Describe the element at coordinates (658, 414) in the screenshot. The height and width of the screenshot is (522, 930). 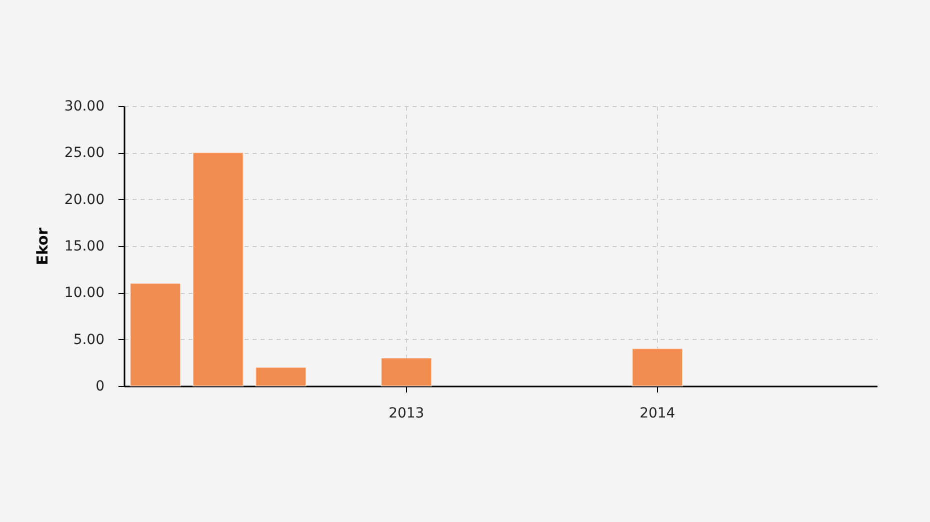
I see `x-tick-label: 2014` at that location.